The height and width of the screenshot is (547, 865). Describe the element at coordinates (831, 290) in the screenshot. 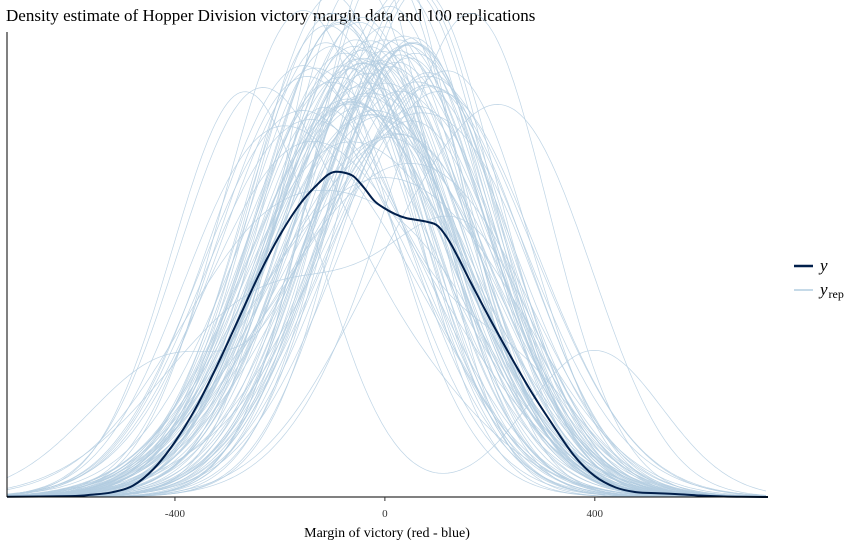

I see `legend-label: yrep` at that location.